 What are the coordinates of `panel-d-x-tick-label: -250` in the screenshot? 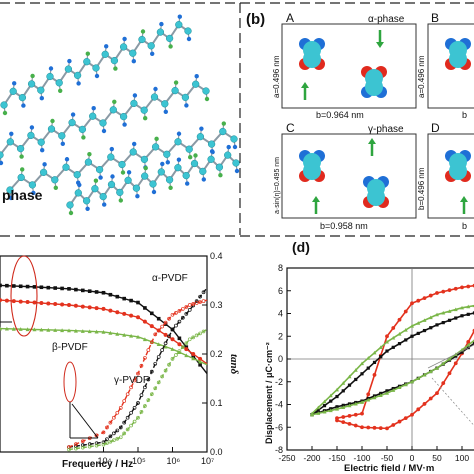 It's located at (286, 458).